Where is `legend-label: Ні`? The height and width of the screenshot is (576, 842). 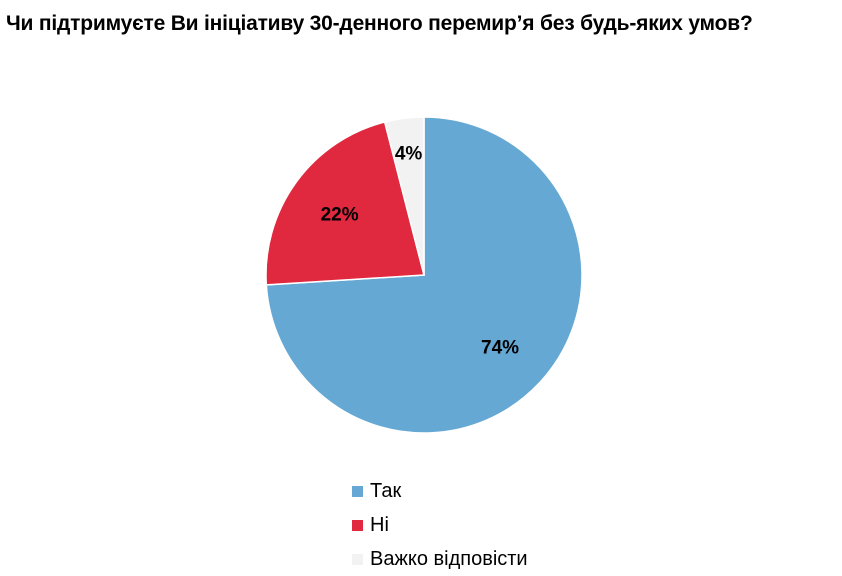 legend-label: Ні is located at coordinates (379, 524).